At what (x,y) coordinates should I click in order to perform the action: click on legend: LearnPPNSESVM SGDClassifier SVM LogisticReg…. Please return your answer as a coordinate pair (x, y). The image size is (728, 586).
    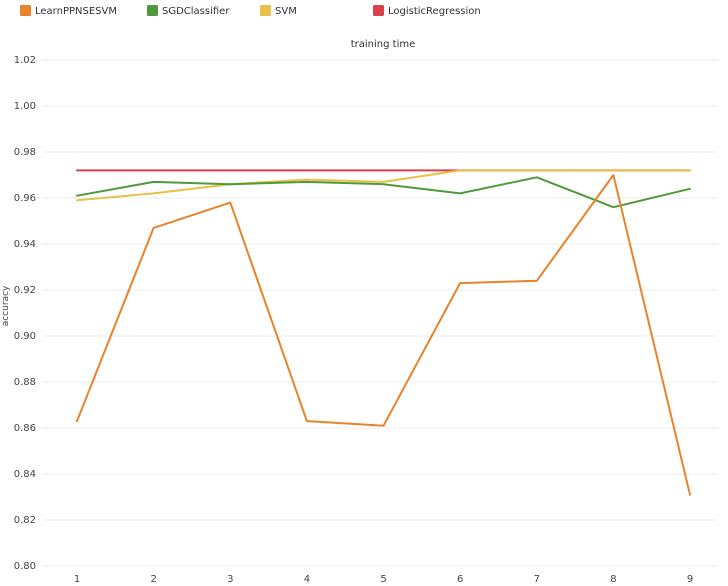
    Looking at the image, I should click on (250, 11).